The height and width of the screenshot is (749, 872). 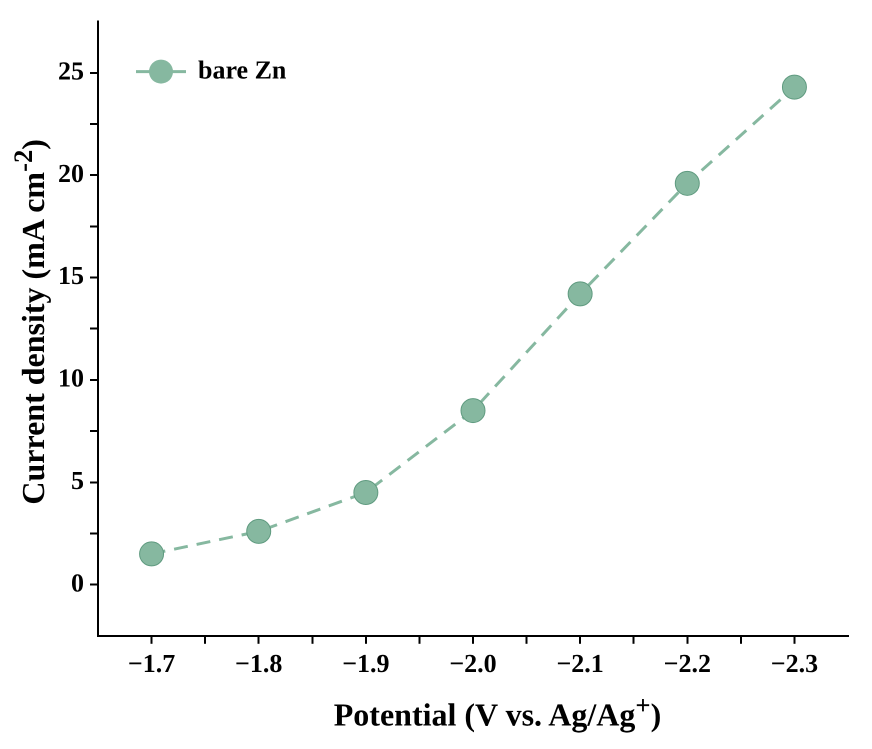 What do you see at coordinates (242, 69) in the screenshot?
I see `legend-label: bare Zn` at bounding box center [242, 69].